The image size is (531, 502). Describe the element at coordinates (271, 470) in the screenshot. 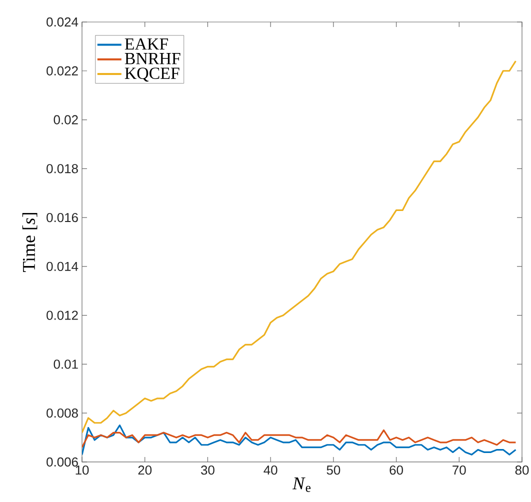

I see `x-tick-label: 40` at that location.